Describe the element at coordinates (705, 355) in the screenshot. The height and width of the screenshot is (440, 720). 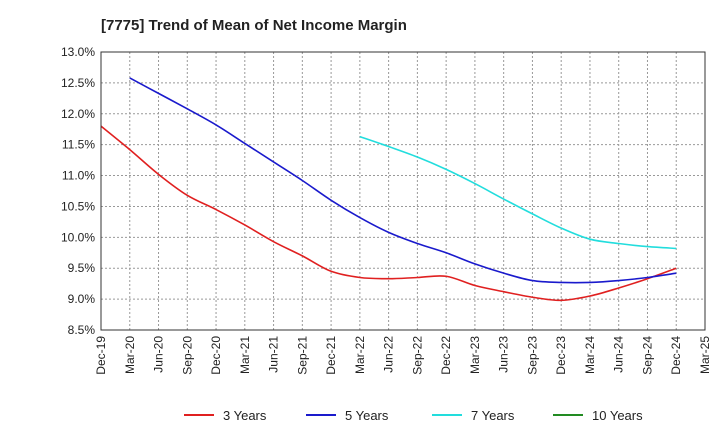
I see `x-tick-label: Mar-25` at that location.